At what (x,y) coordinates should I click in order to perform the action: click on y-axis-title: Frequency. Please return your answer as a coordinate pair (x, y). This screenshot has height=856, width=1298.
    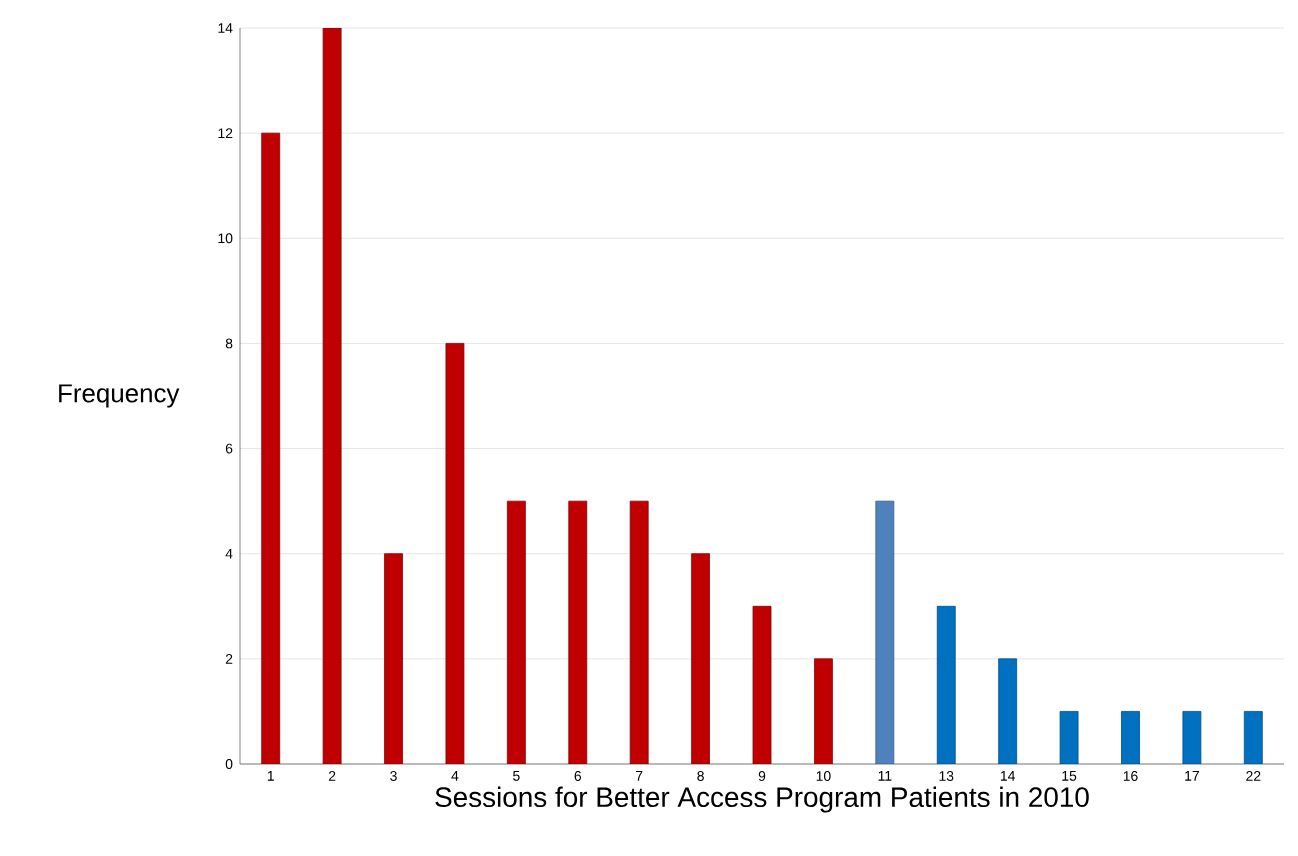
    Looking at the image, I should click on (119, 396).